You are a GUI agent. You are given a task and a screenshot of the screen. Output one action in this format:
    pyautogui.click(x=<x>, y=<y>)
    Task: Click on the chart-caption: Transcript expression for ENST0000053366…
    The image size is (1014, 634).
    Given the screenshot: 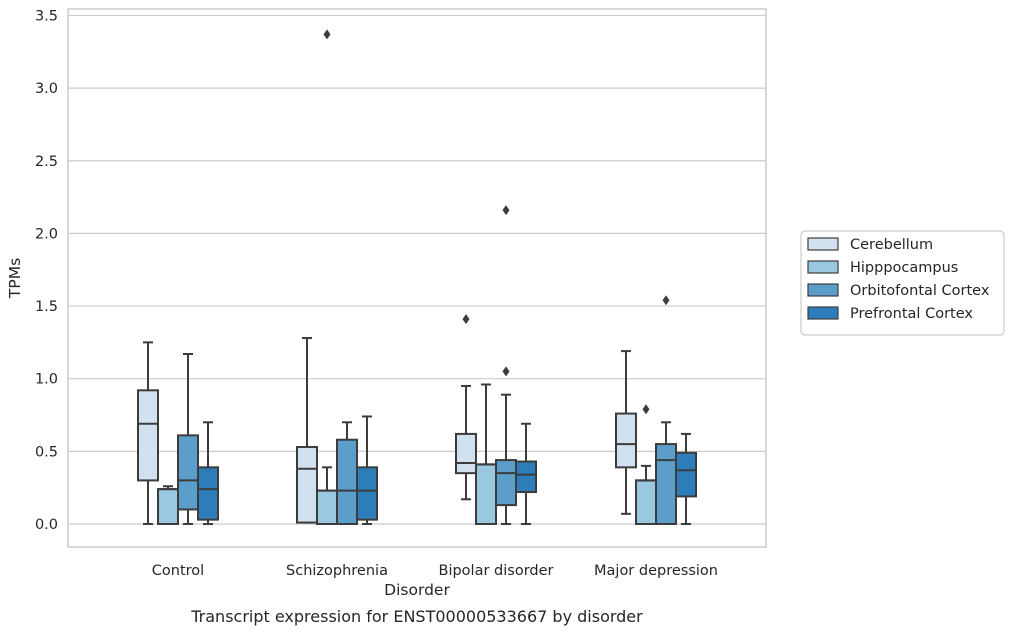 What is the action you would take?
    pyautogui.click(x=416, y=616)
    